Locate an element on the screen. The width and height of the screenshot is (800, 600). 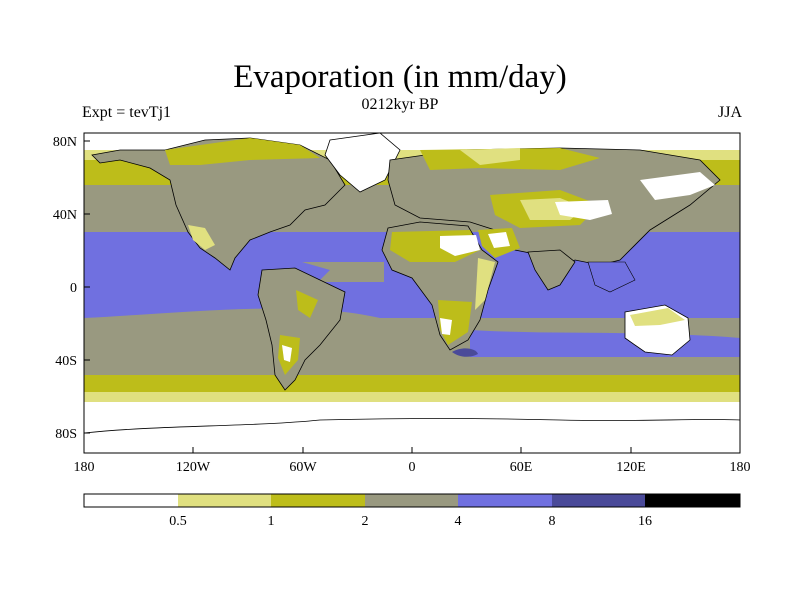
experiment-label: Expt = tevTj1 is located at coordinates (127, 112).